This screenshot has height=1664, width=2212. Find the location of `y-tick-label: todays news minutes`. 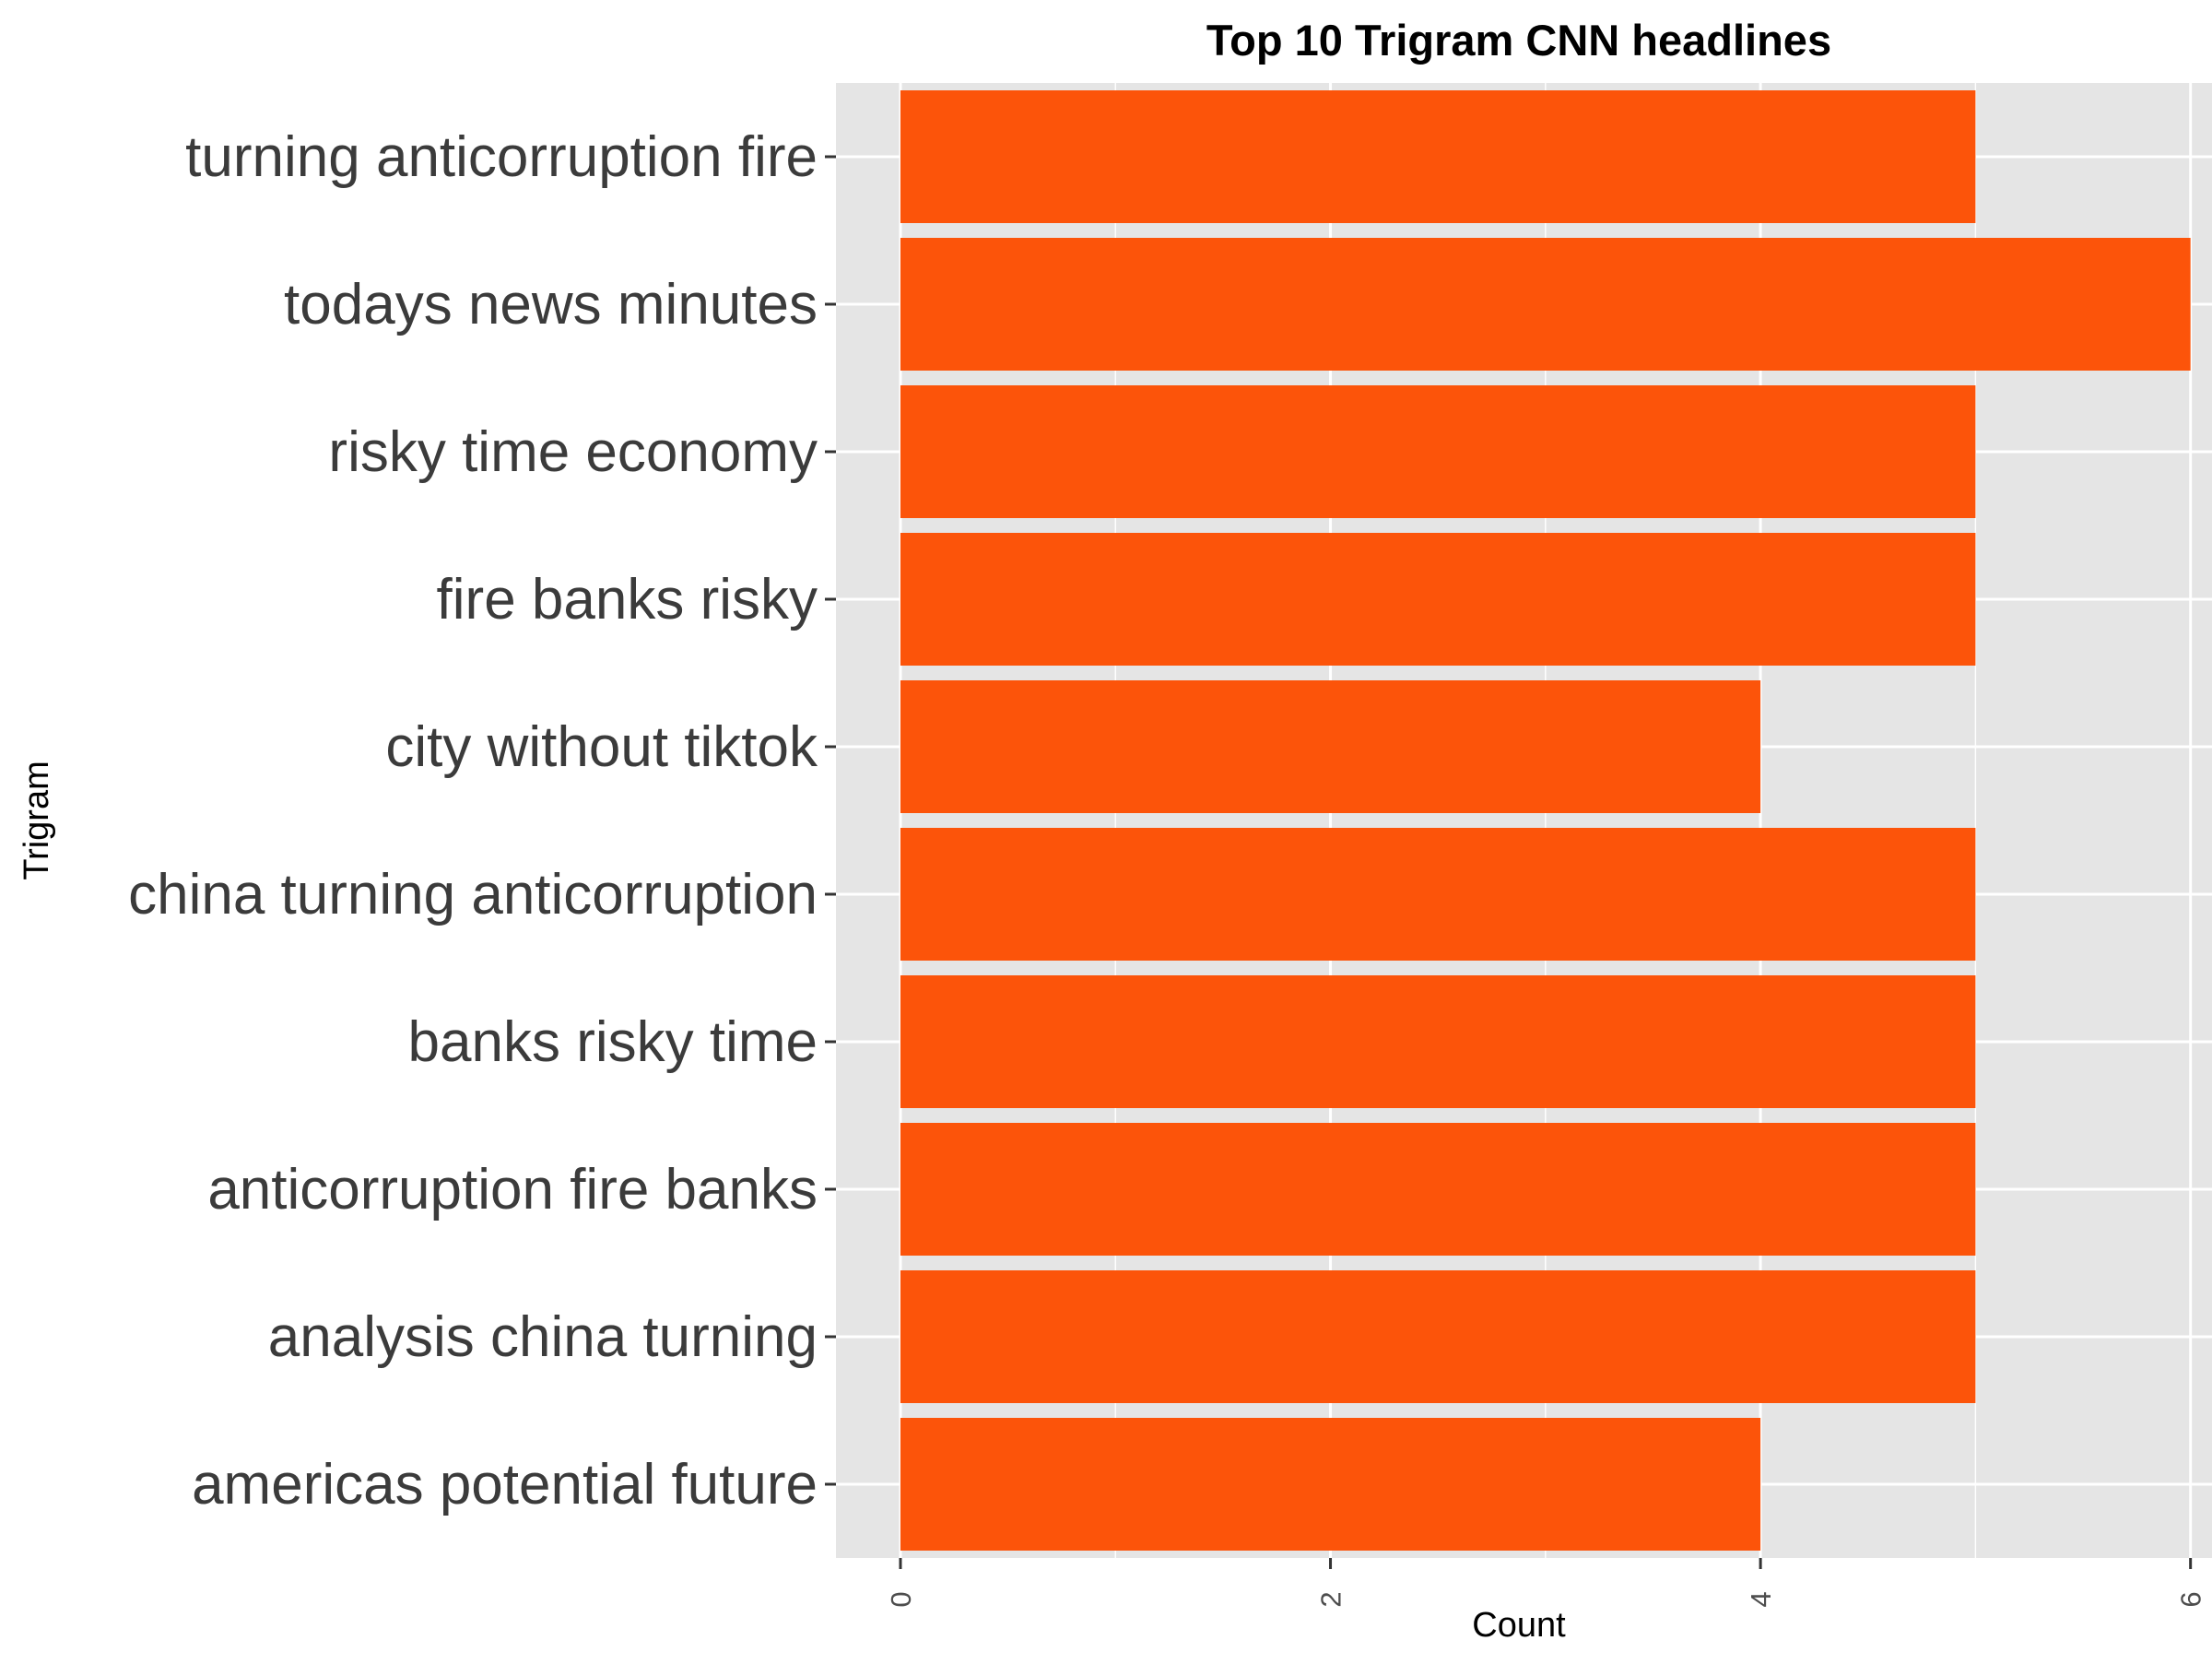

y-tick-label: todays news minutes is located at coordinates (551, 304).